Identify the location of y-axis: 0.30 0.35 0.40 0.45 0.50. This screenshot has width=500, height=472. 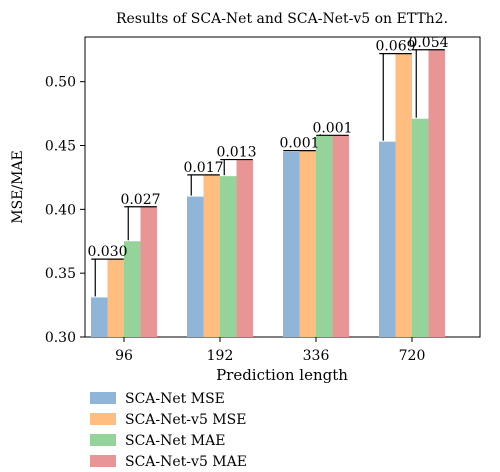
(65, 210).